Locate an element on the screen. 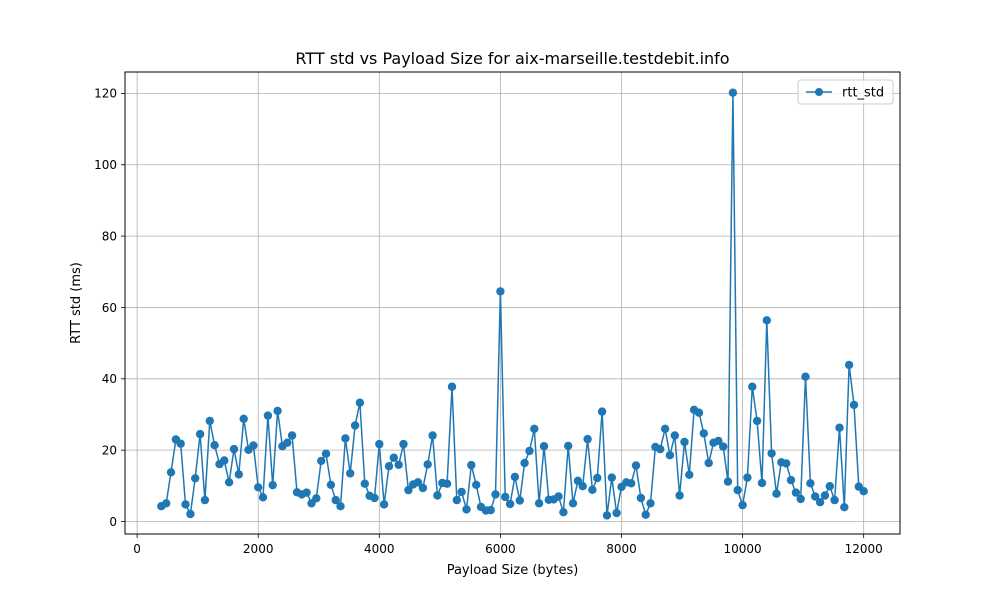 The image size is (1000, 600). x-tick-label: 10000 is located at coordinates (742, 549).